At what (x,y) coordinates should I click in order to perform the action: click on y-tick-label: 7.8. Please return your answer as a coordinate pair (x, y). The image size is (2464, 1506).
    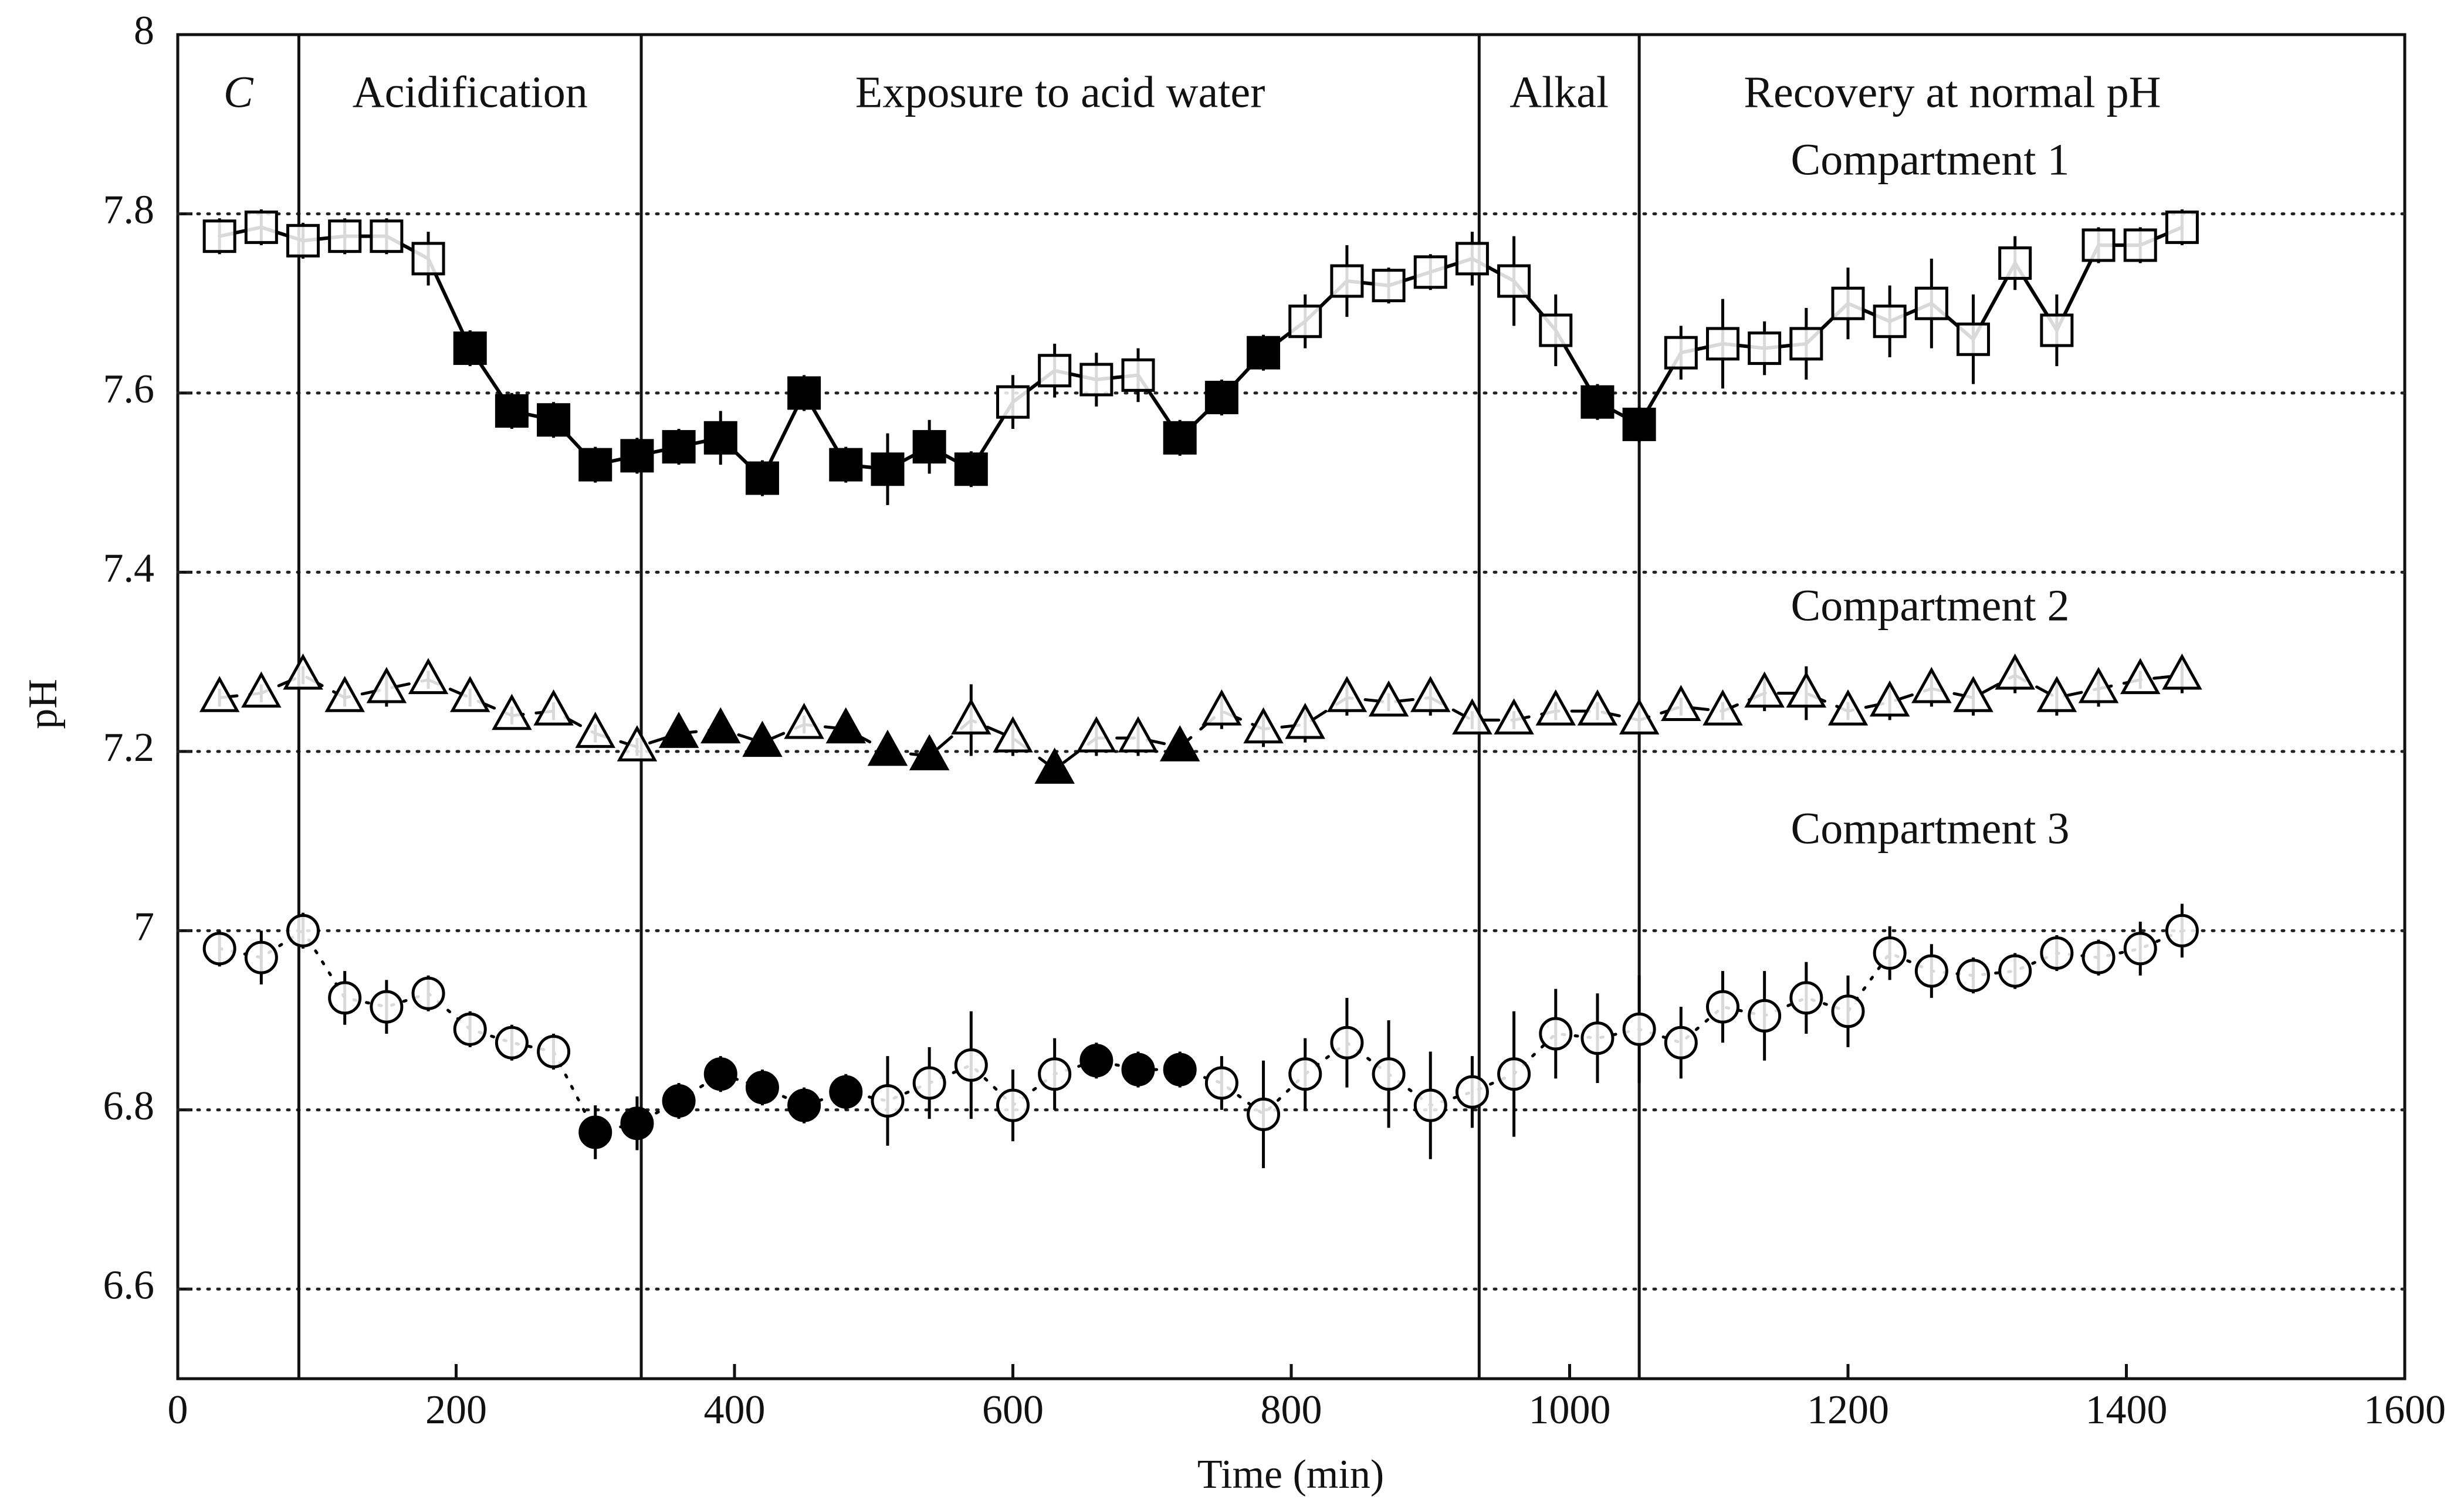
    Looking at the image, I should click on (129, 210).